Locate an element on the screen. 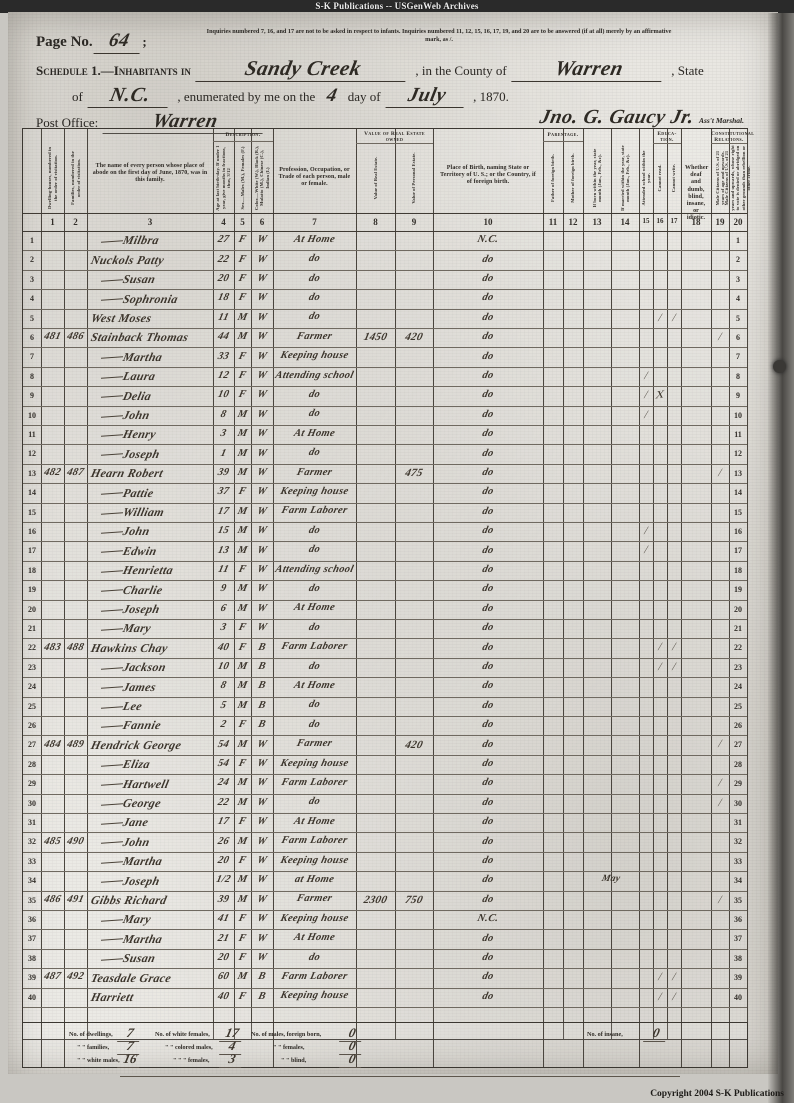 This screenshot has width=794, height=1103. cell-dwelling-number: 486 is located at coordinates (52, 899).